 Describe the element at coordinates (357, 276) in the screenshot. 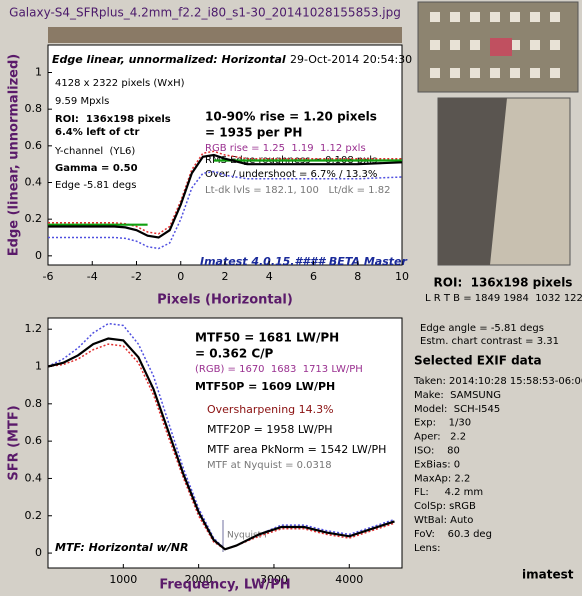

I see `x-tick-label: 8` at that location.